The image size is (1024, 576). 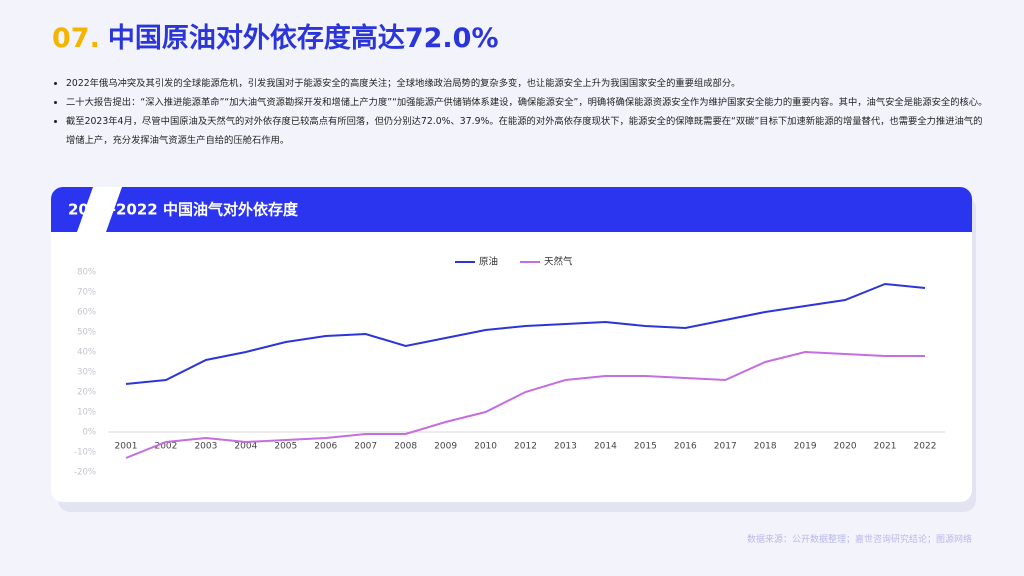 What do you see at coordinates (303, 38) in the screenshot?
I see `slide-title-text: 中国原油对外依存度高达72.0%` at bounding box center [303, 38].